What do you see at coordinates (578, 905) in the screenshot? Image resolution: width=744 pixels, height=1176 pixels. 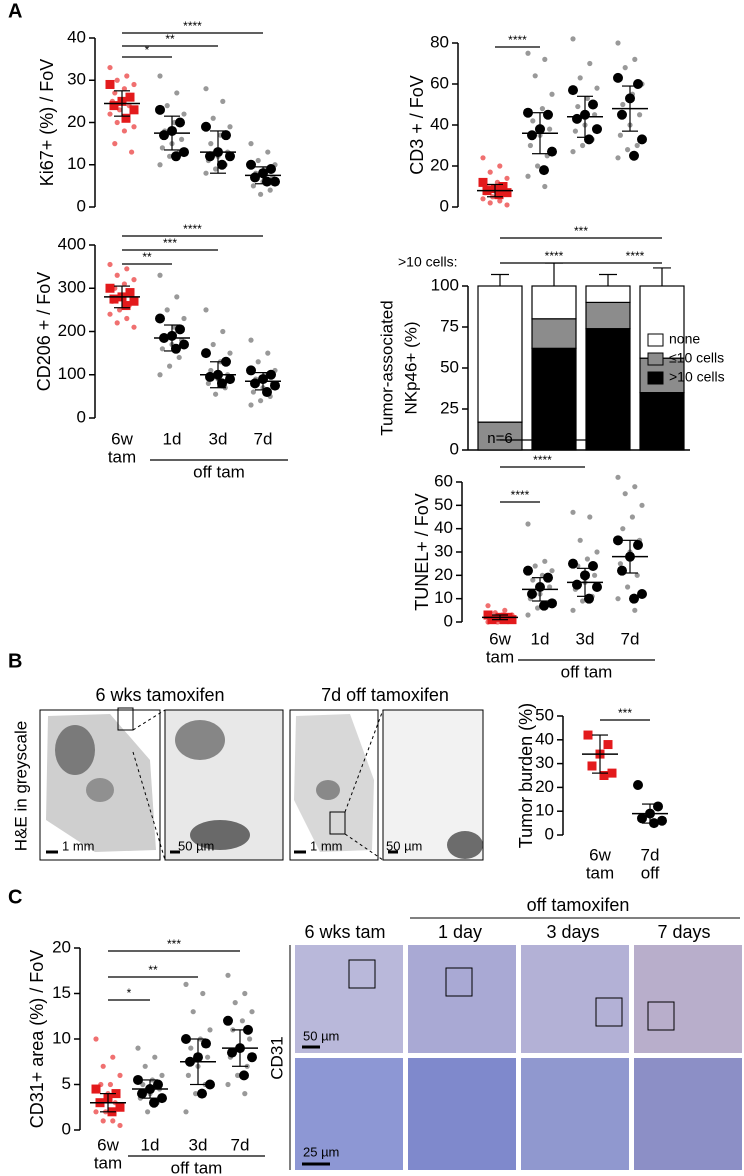 I see `image-group-label: off tamoxifen` at bounding box center [578, 905].